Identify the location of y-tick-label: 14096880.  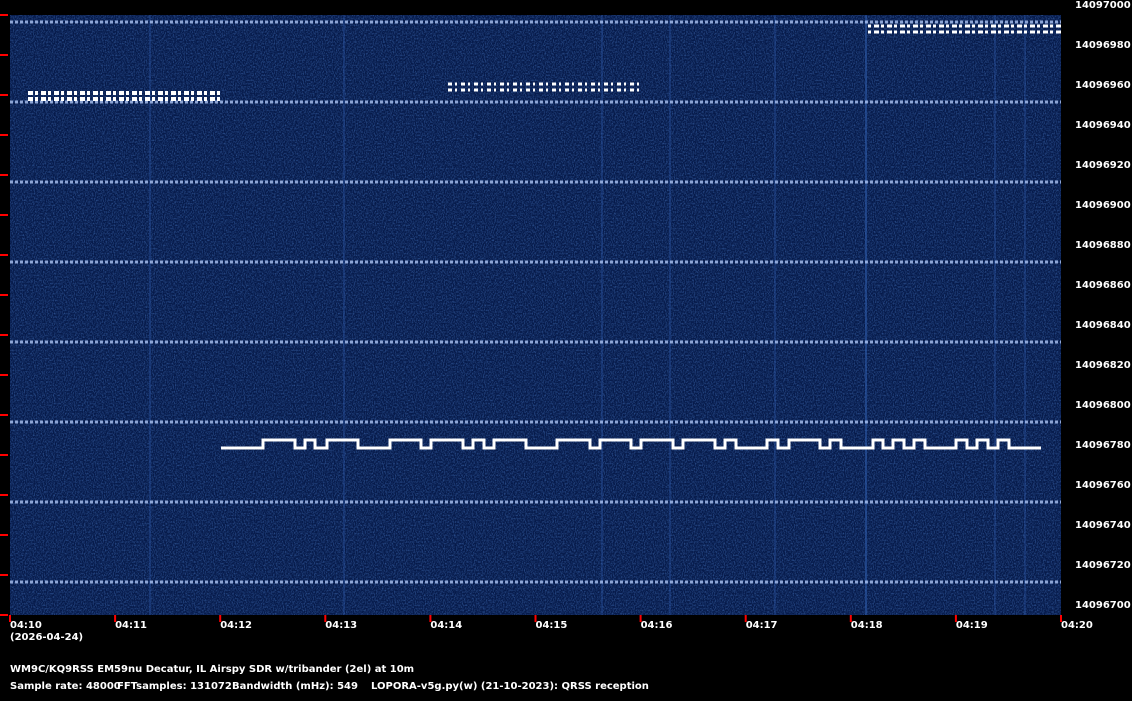
(1103, 245).